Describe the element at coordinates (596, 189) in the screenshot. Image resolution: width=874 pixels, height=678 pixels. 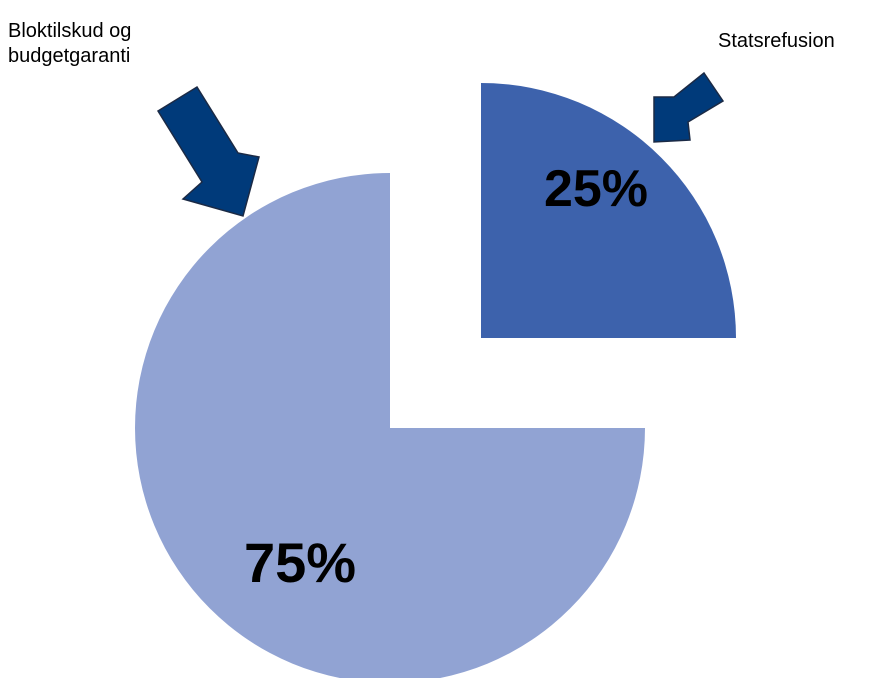
I see `slice-label-25: 25%` at that location.